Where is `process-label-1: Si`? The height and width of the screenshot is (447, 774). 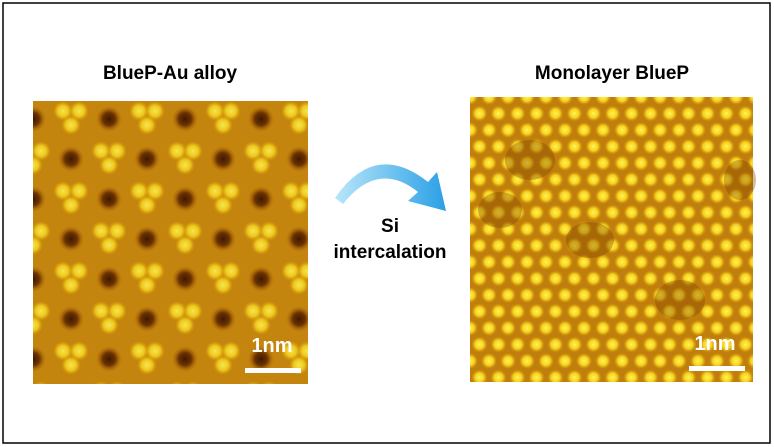
process-label-1: Si is located at coordinates (390, 226).